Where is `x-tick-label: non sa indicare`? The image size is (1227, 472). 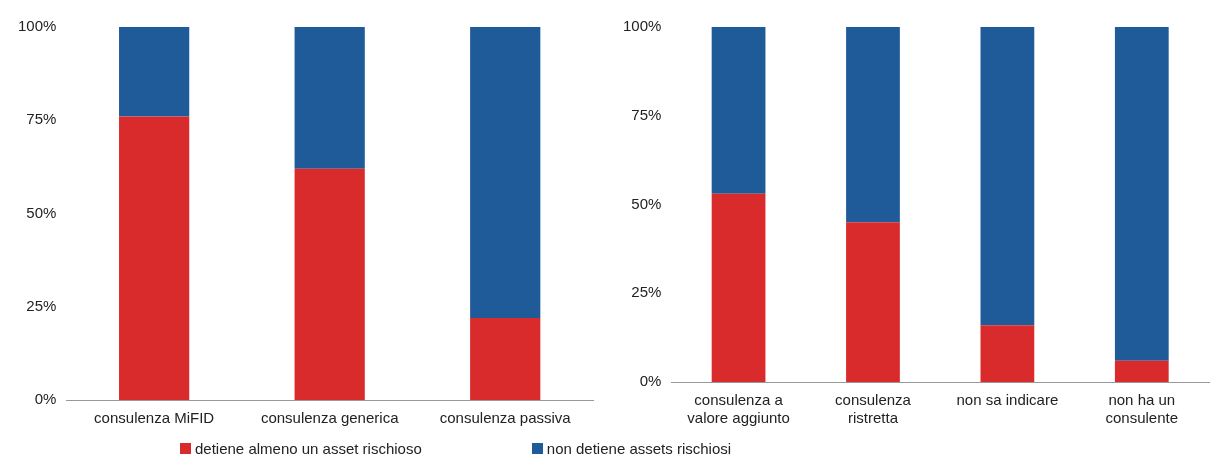
x-tick-label: non sa indicare is located at coordinates (1007, 400).